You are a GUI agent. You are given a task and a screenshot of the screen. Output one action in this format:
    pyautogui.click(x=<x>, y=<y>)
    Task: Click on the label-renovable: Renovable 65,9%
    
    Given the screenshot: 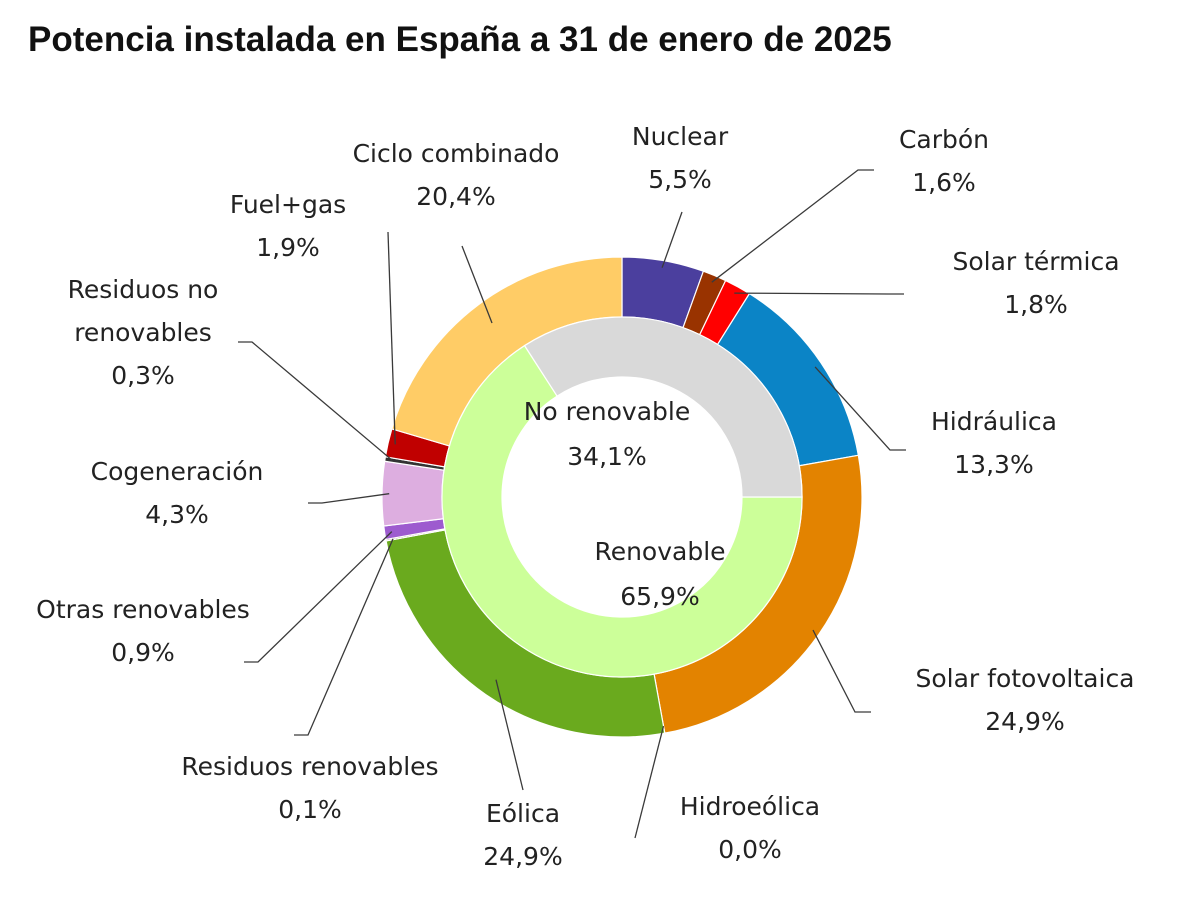 What is the action you would take?
    pyautogui.click(x=659, y=574)
    